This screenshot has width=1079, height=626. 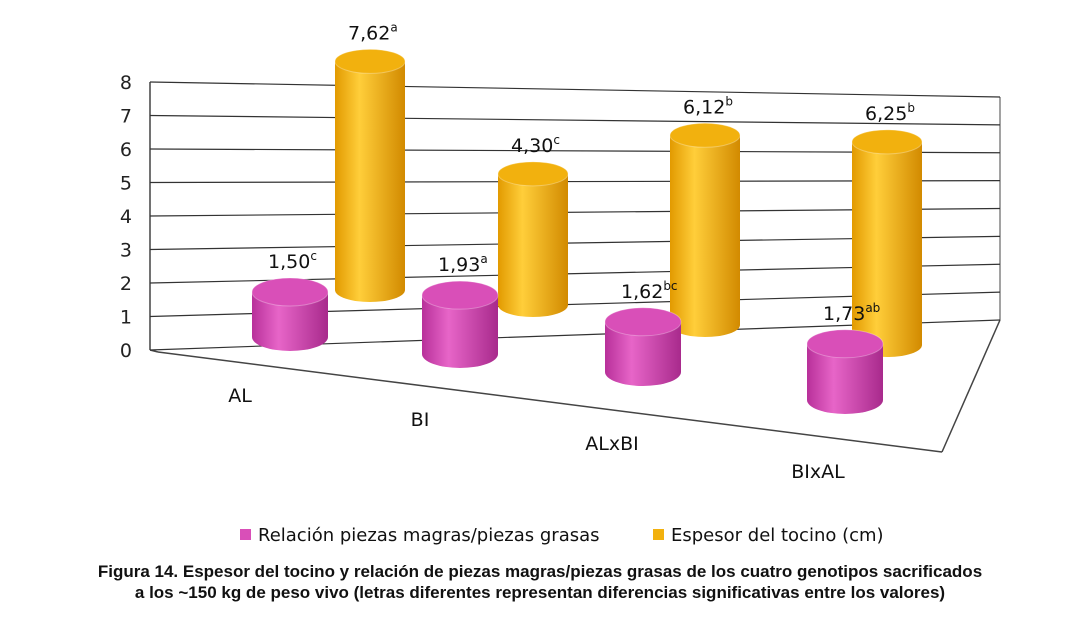 I want to click on value-label-number: 1,93, so click(x=459, y=265).